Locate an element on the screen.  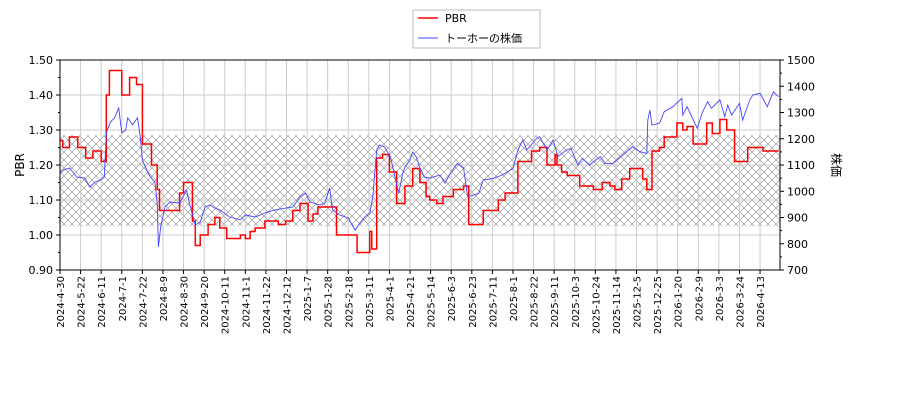
x-tick-label: 2024-12-12 is located at coordinates (287, 305).